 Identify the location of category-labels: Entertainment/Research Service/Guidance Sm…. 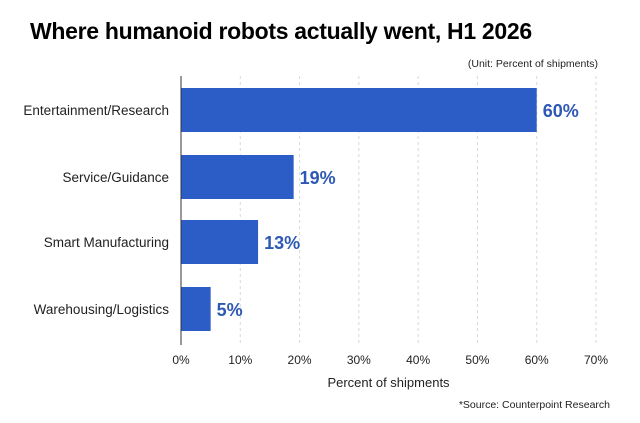
(96, 210).